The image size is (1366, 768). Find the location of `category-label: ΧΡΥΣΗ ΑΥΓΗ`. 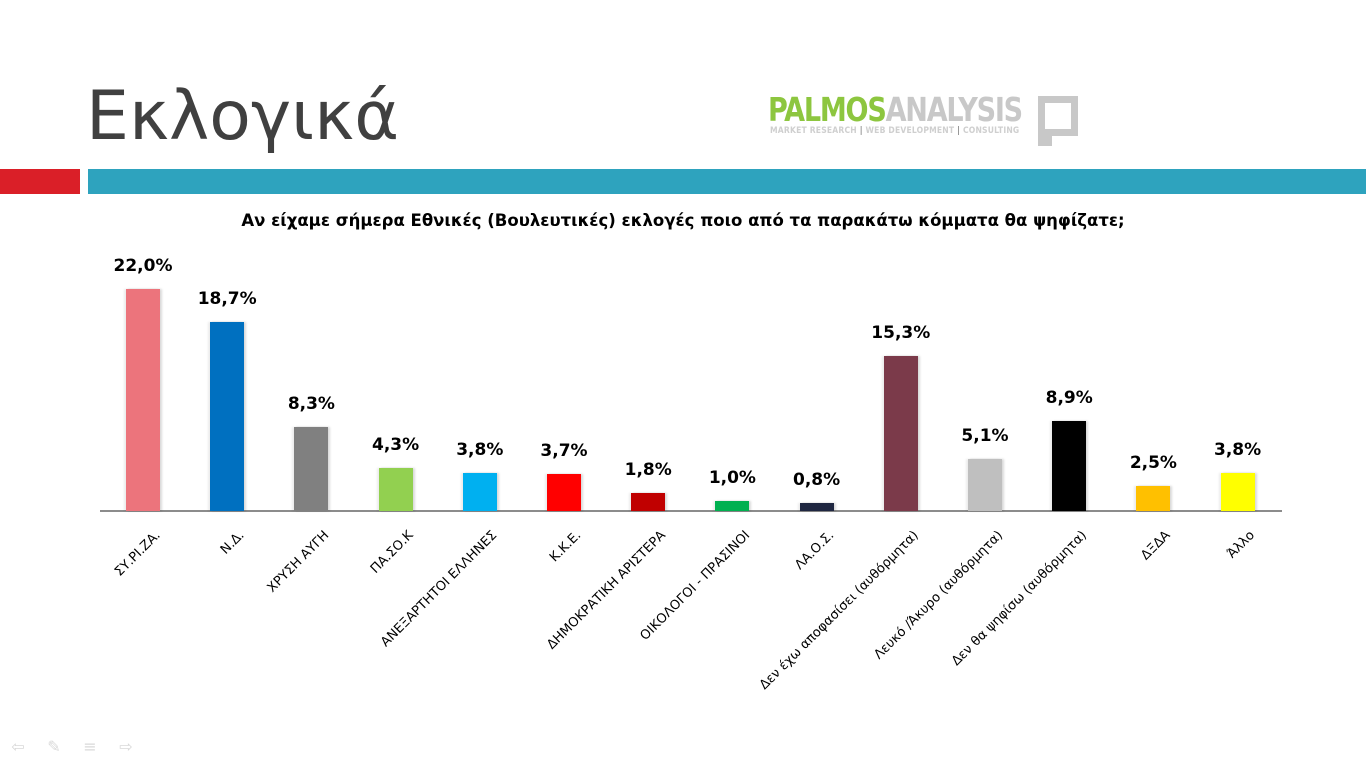

category-label: ΧΡΥΣΗ ΑΥΓΗ is located at coordinates (298, 562).